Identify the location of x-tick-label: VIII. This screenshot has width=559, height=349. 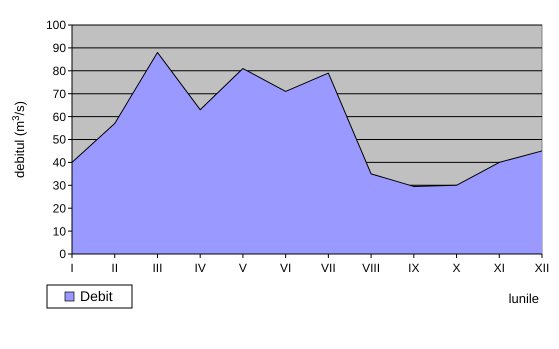
(371, 268).